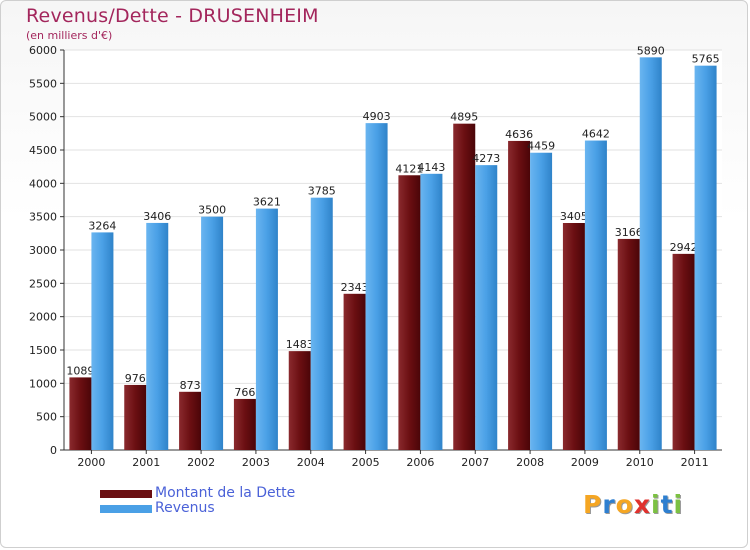 This screenshot has height=550, width=750. What do you see at coordinates (642, 504) in the screenshot?
I see `logo-letter: x` at bounding box center [642, 504].